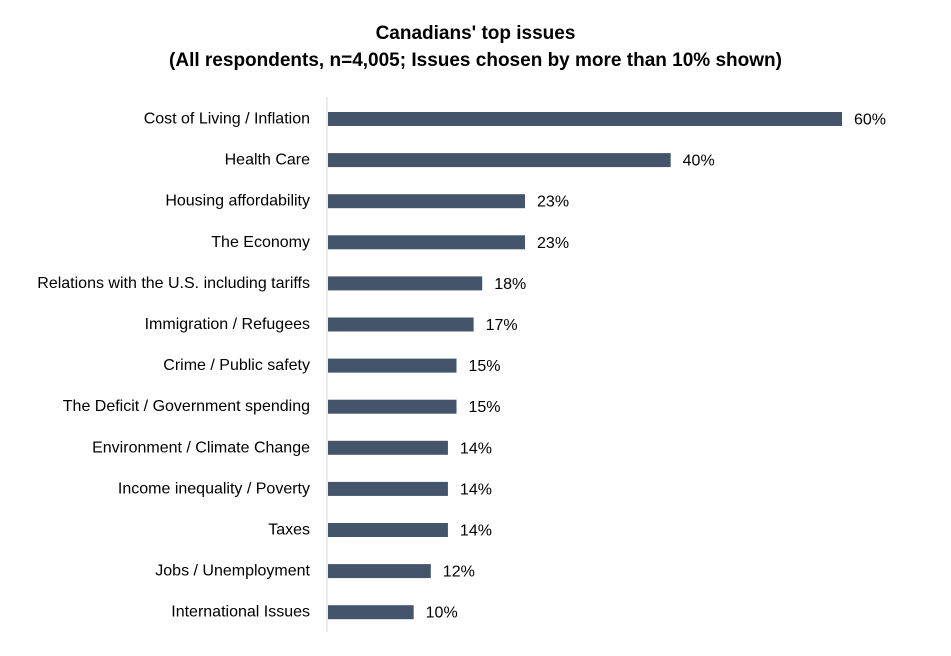 This screenshot has height=656, width=951. Describe the element at coordinates (227, 119) in the screenshot. I see `category-label: Cost of Living / Inflation` at that location.